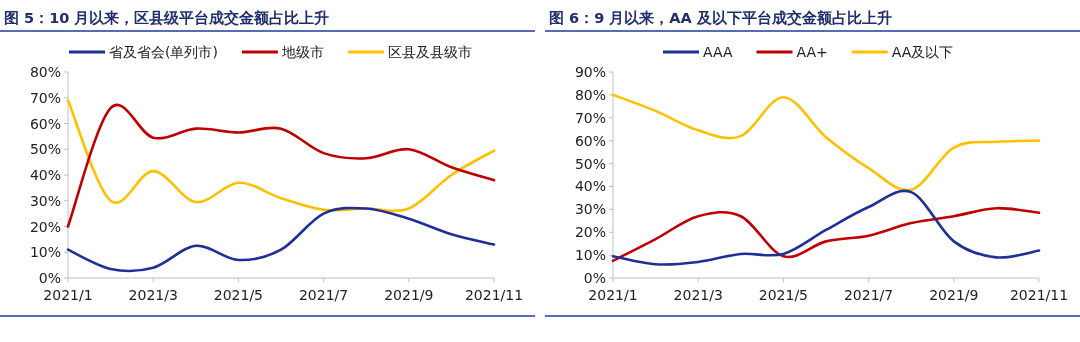  What do you see at coordinates (429, 52) in the screenshot?
I see `legend-label: 区县及县级市` at bounding box center [429, 52].